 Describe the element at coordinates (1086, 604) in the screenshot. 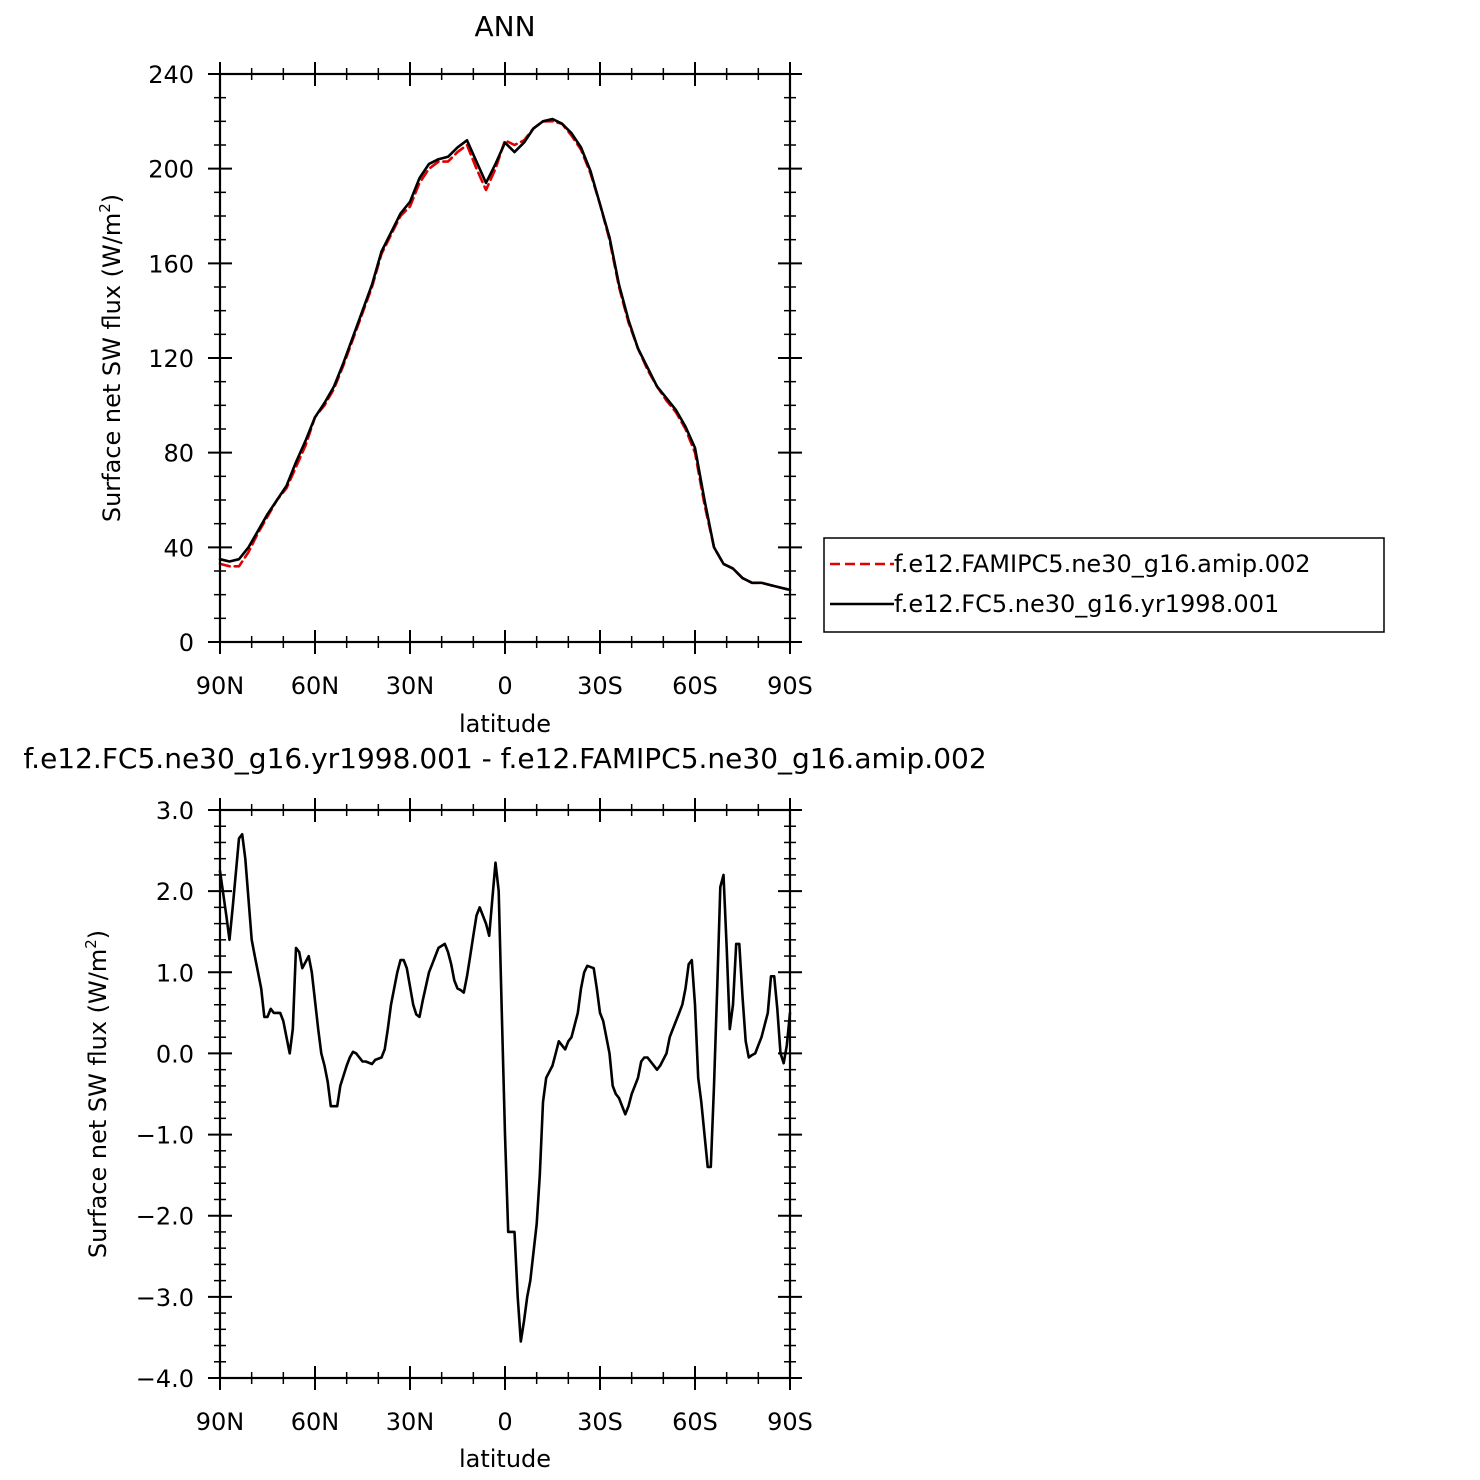

I see `legend-label-fc5: f.e12.FC5.ne30_g16.yr1998.001` at that location.